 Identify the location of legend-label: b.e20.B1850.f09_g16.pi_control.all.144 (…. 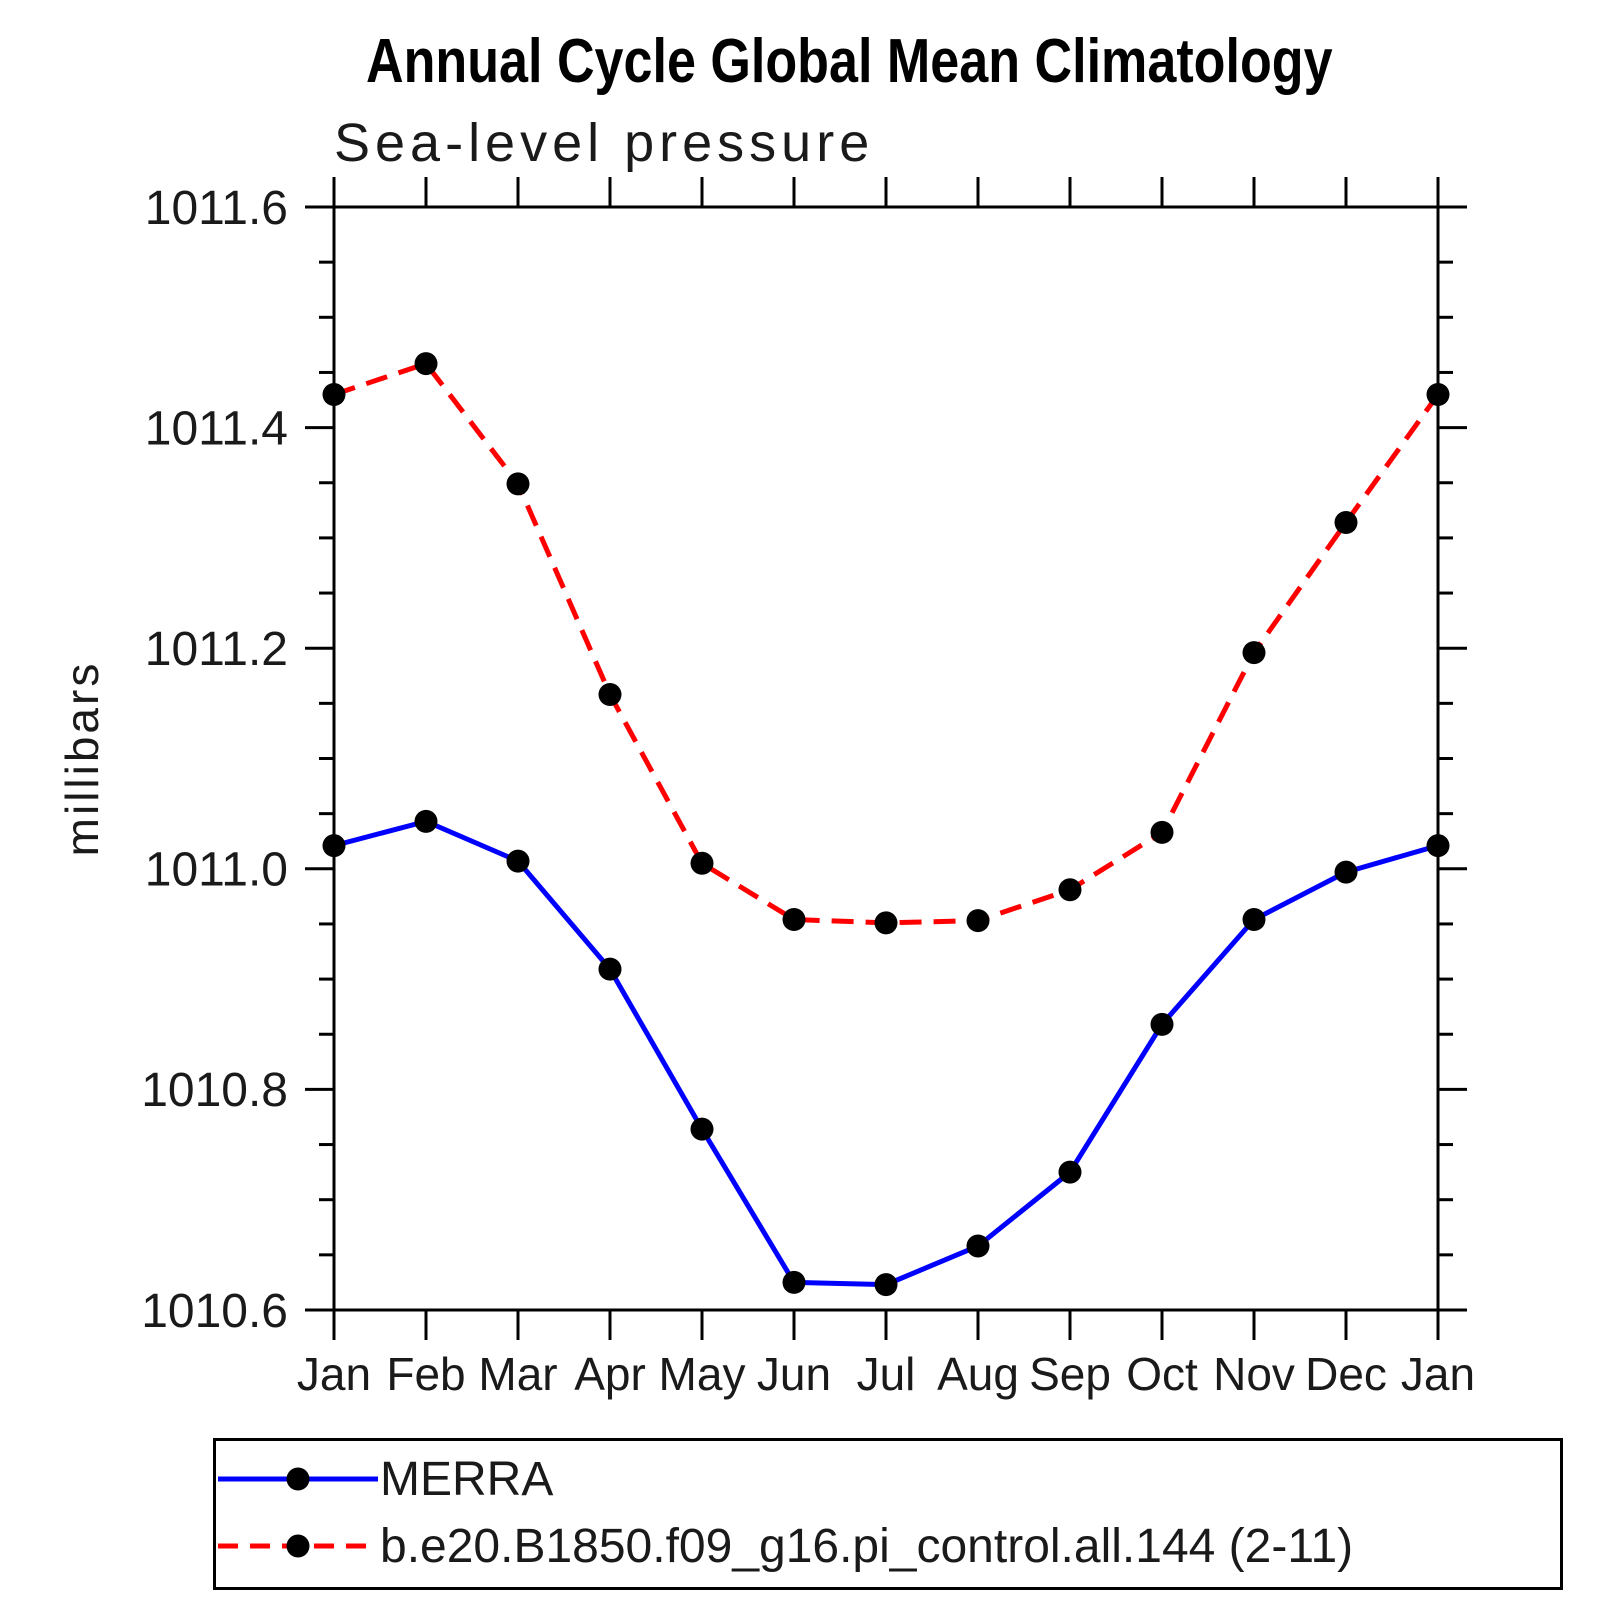
(867, 1546).